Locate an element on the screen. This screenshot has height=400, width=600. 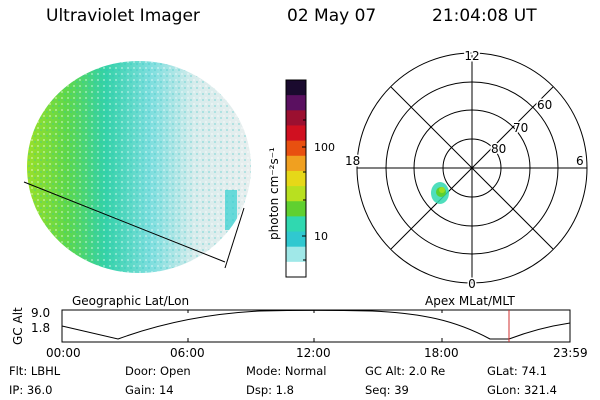
time-label: 21:04:08 UT is located at coordinates (484, 16).